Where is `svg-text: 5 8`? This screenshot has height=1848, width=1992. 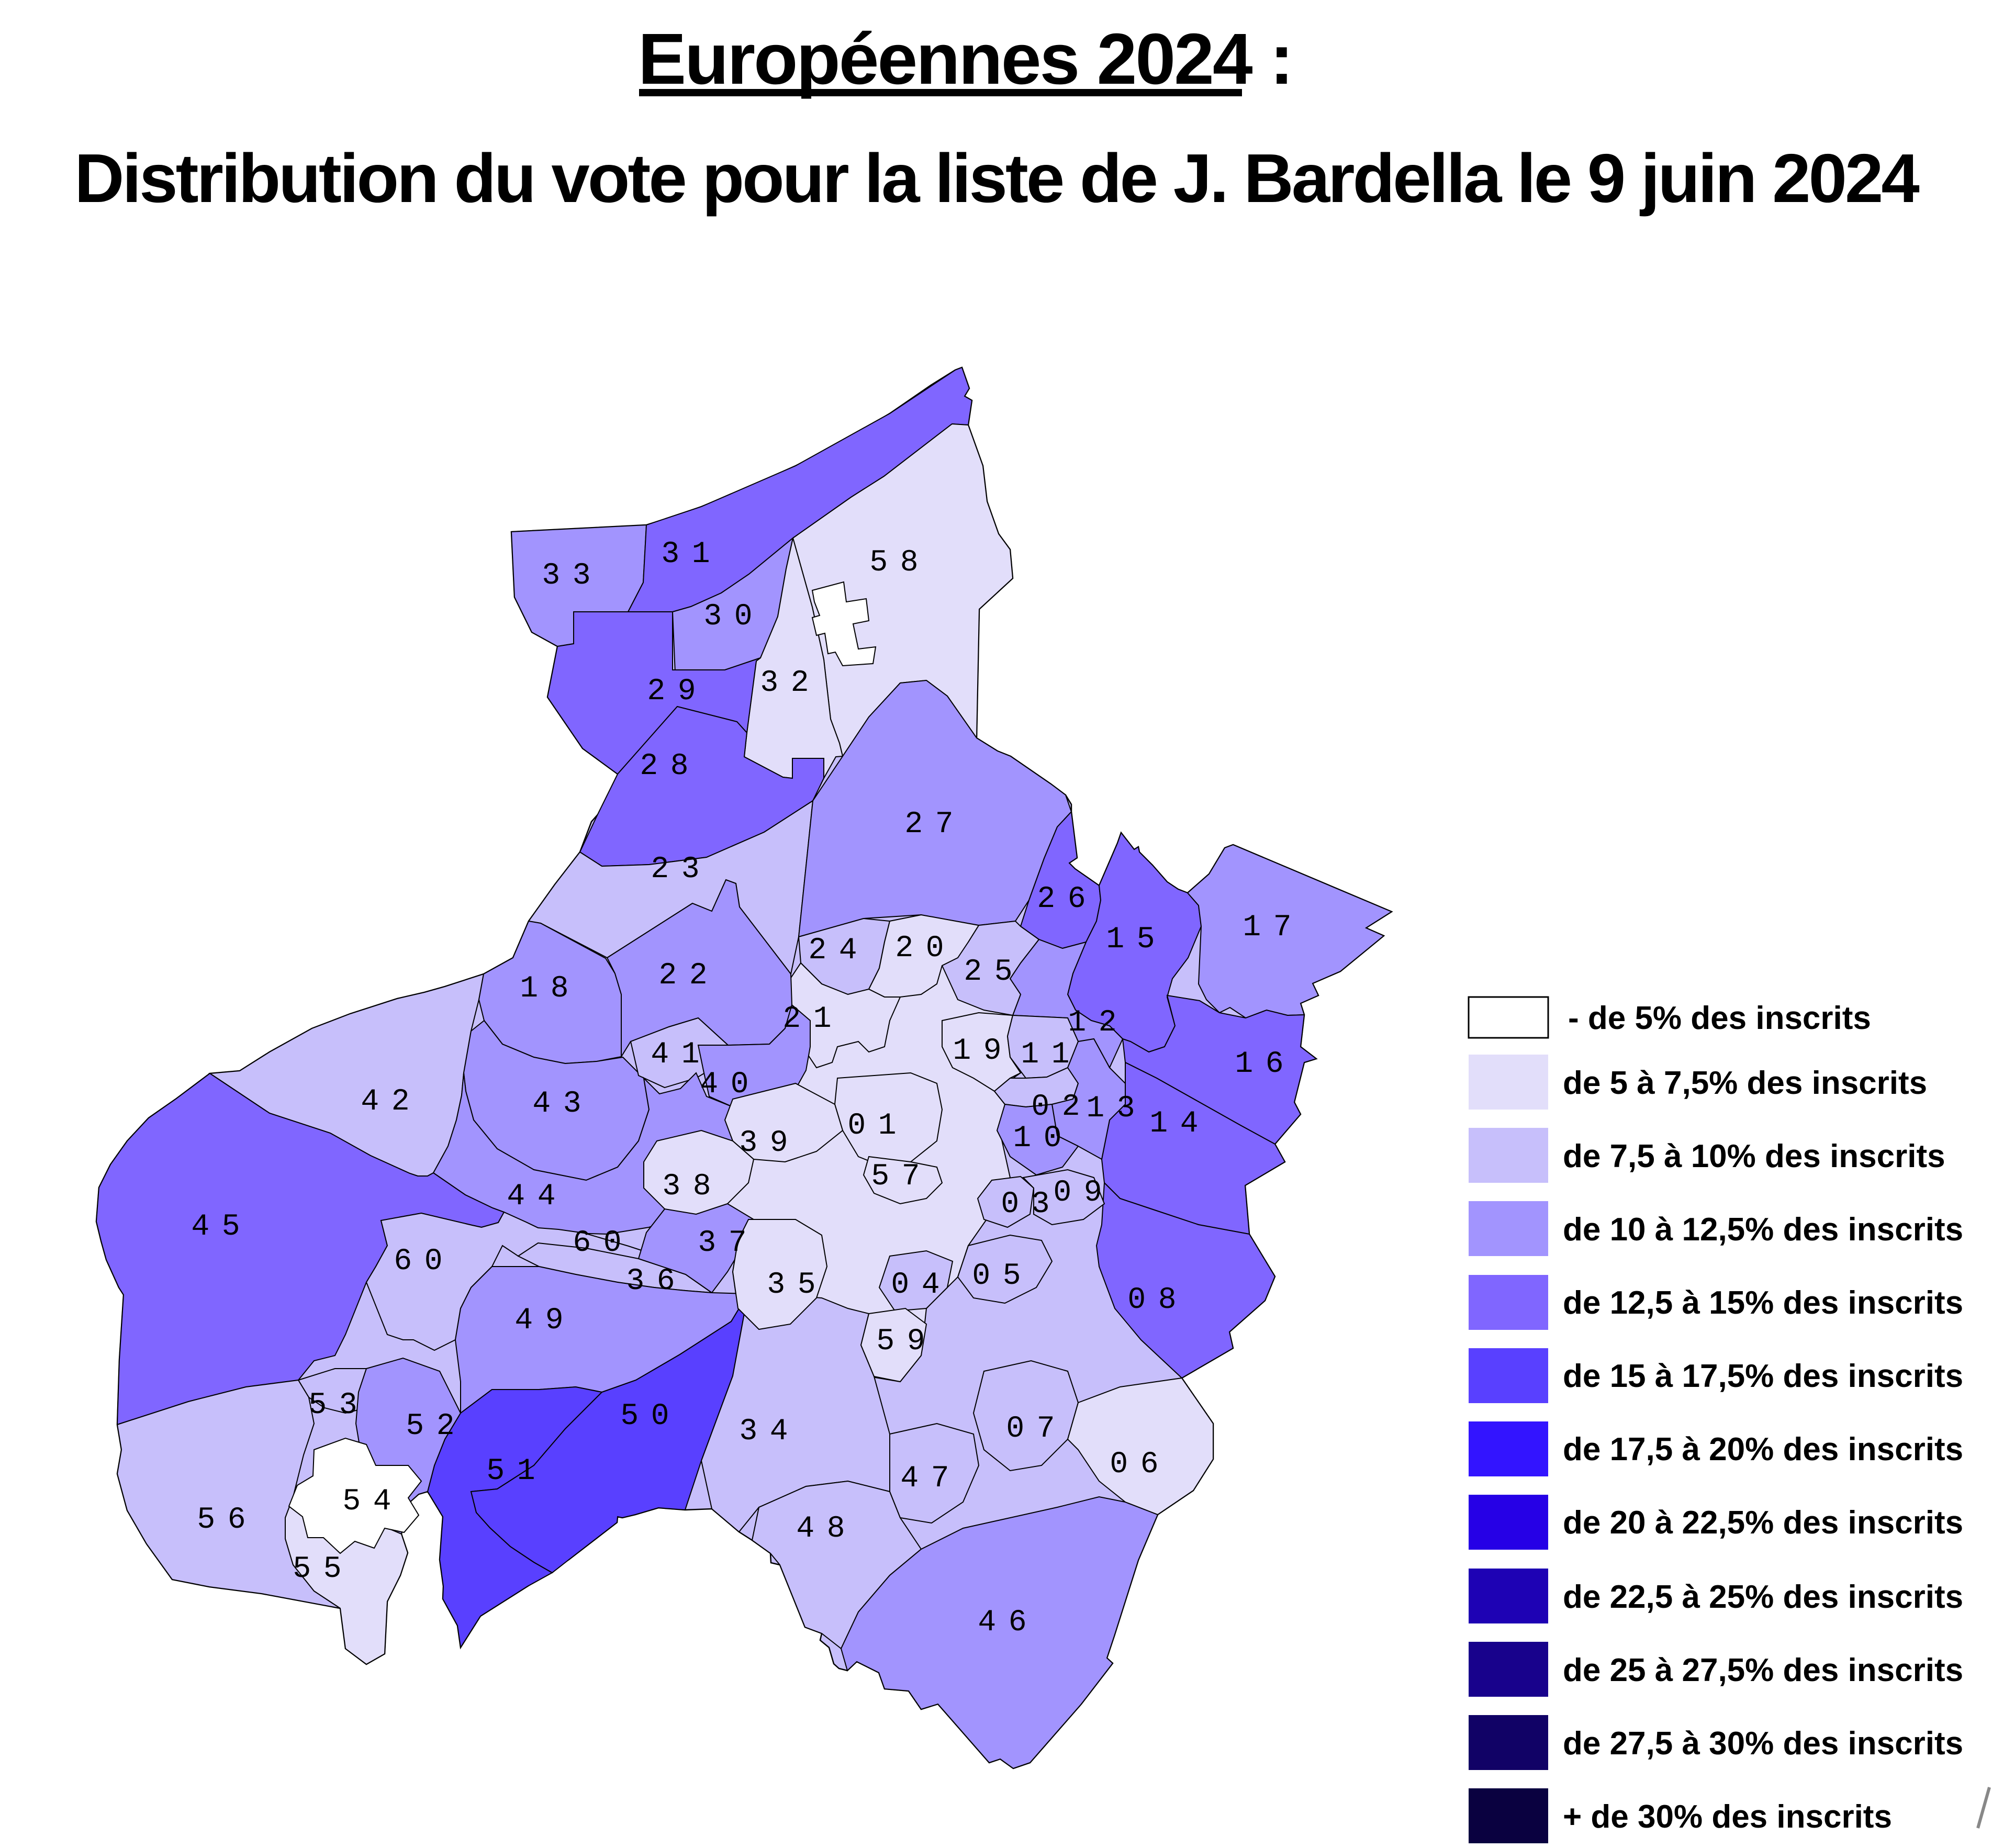 svg-text: 5 8 is located at coordinates (895, 563).